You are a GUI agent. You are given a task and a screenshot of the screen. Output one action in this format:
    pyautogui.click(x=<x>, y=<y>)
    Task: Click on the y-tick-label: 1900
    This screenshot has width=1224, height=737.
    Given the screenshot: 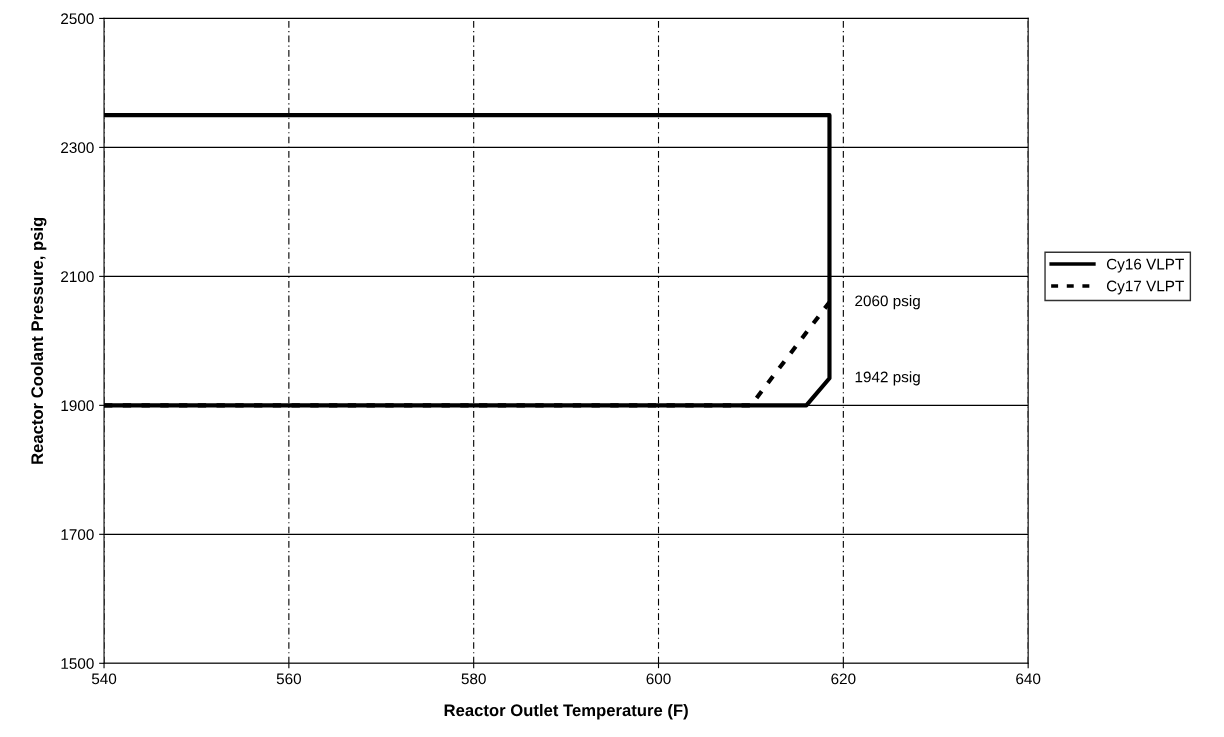 What is the action you would take?
    pyautogui.click(x=77, y=406)
    